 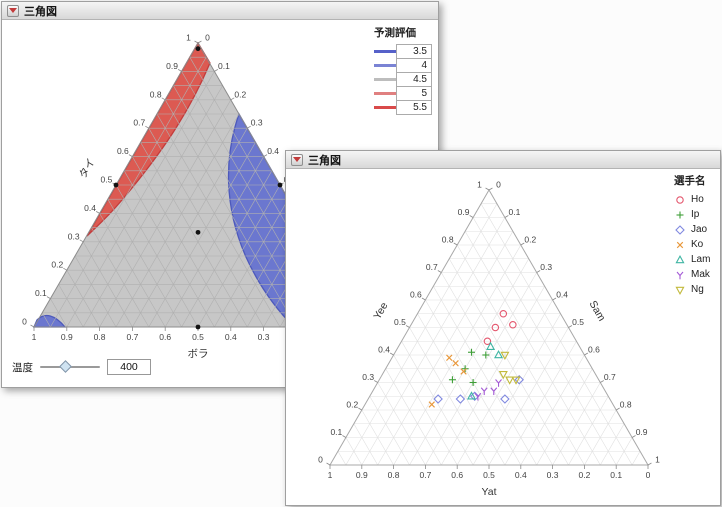 I want to click on contour-legend-row: 4.5, so click(x=403, y=79).